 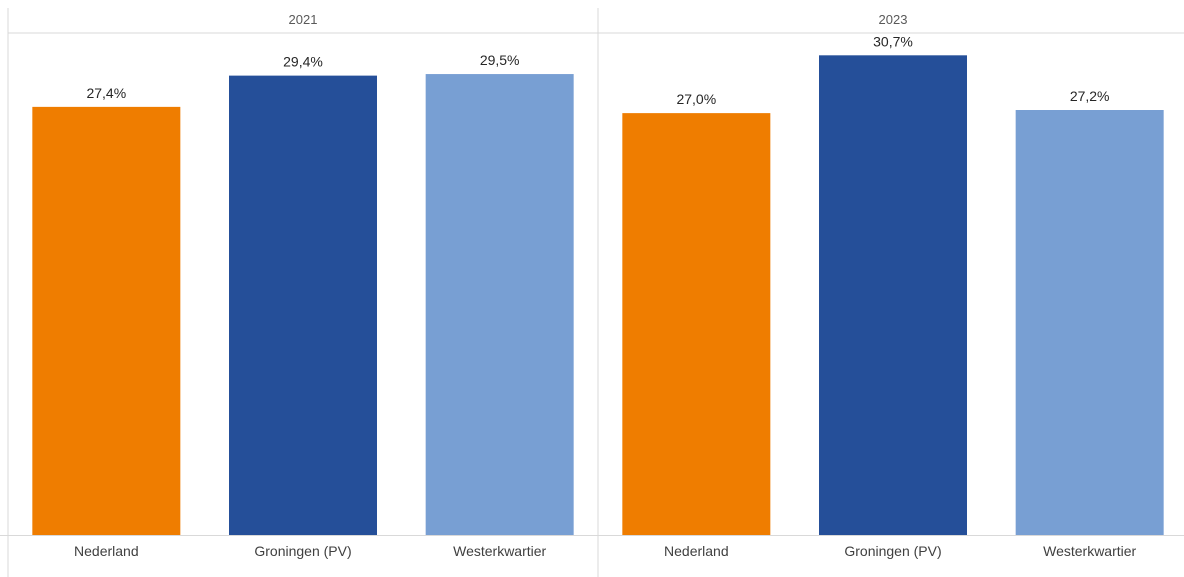 What do you see at coordinates (893, 41) in the screenshot?
I see `data-label: 30,7%` at bounding box center [893, 41].